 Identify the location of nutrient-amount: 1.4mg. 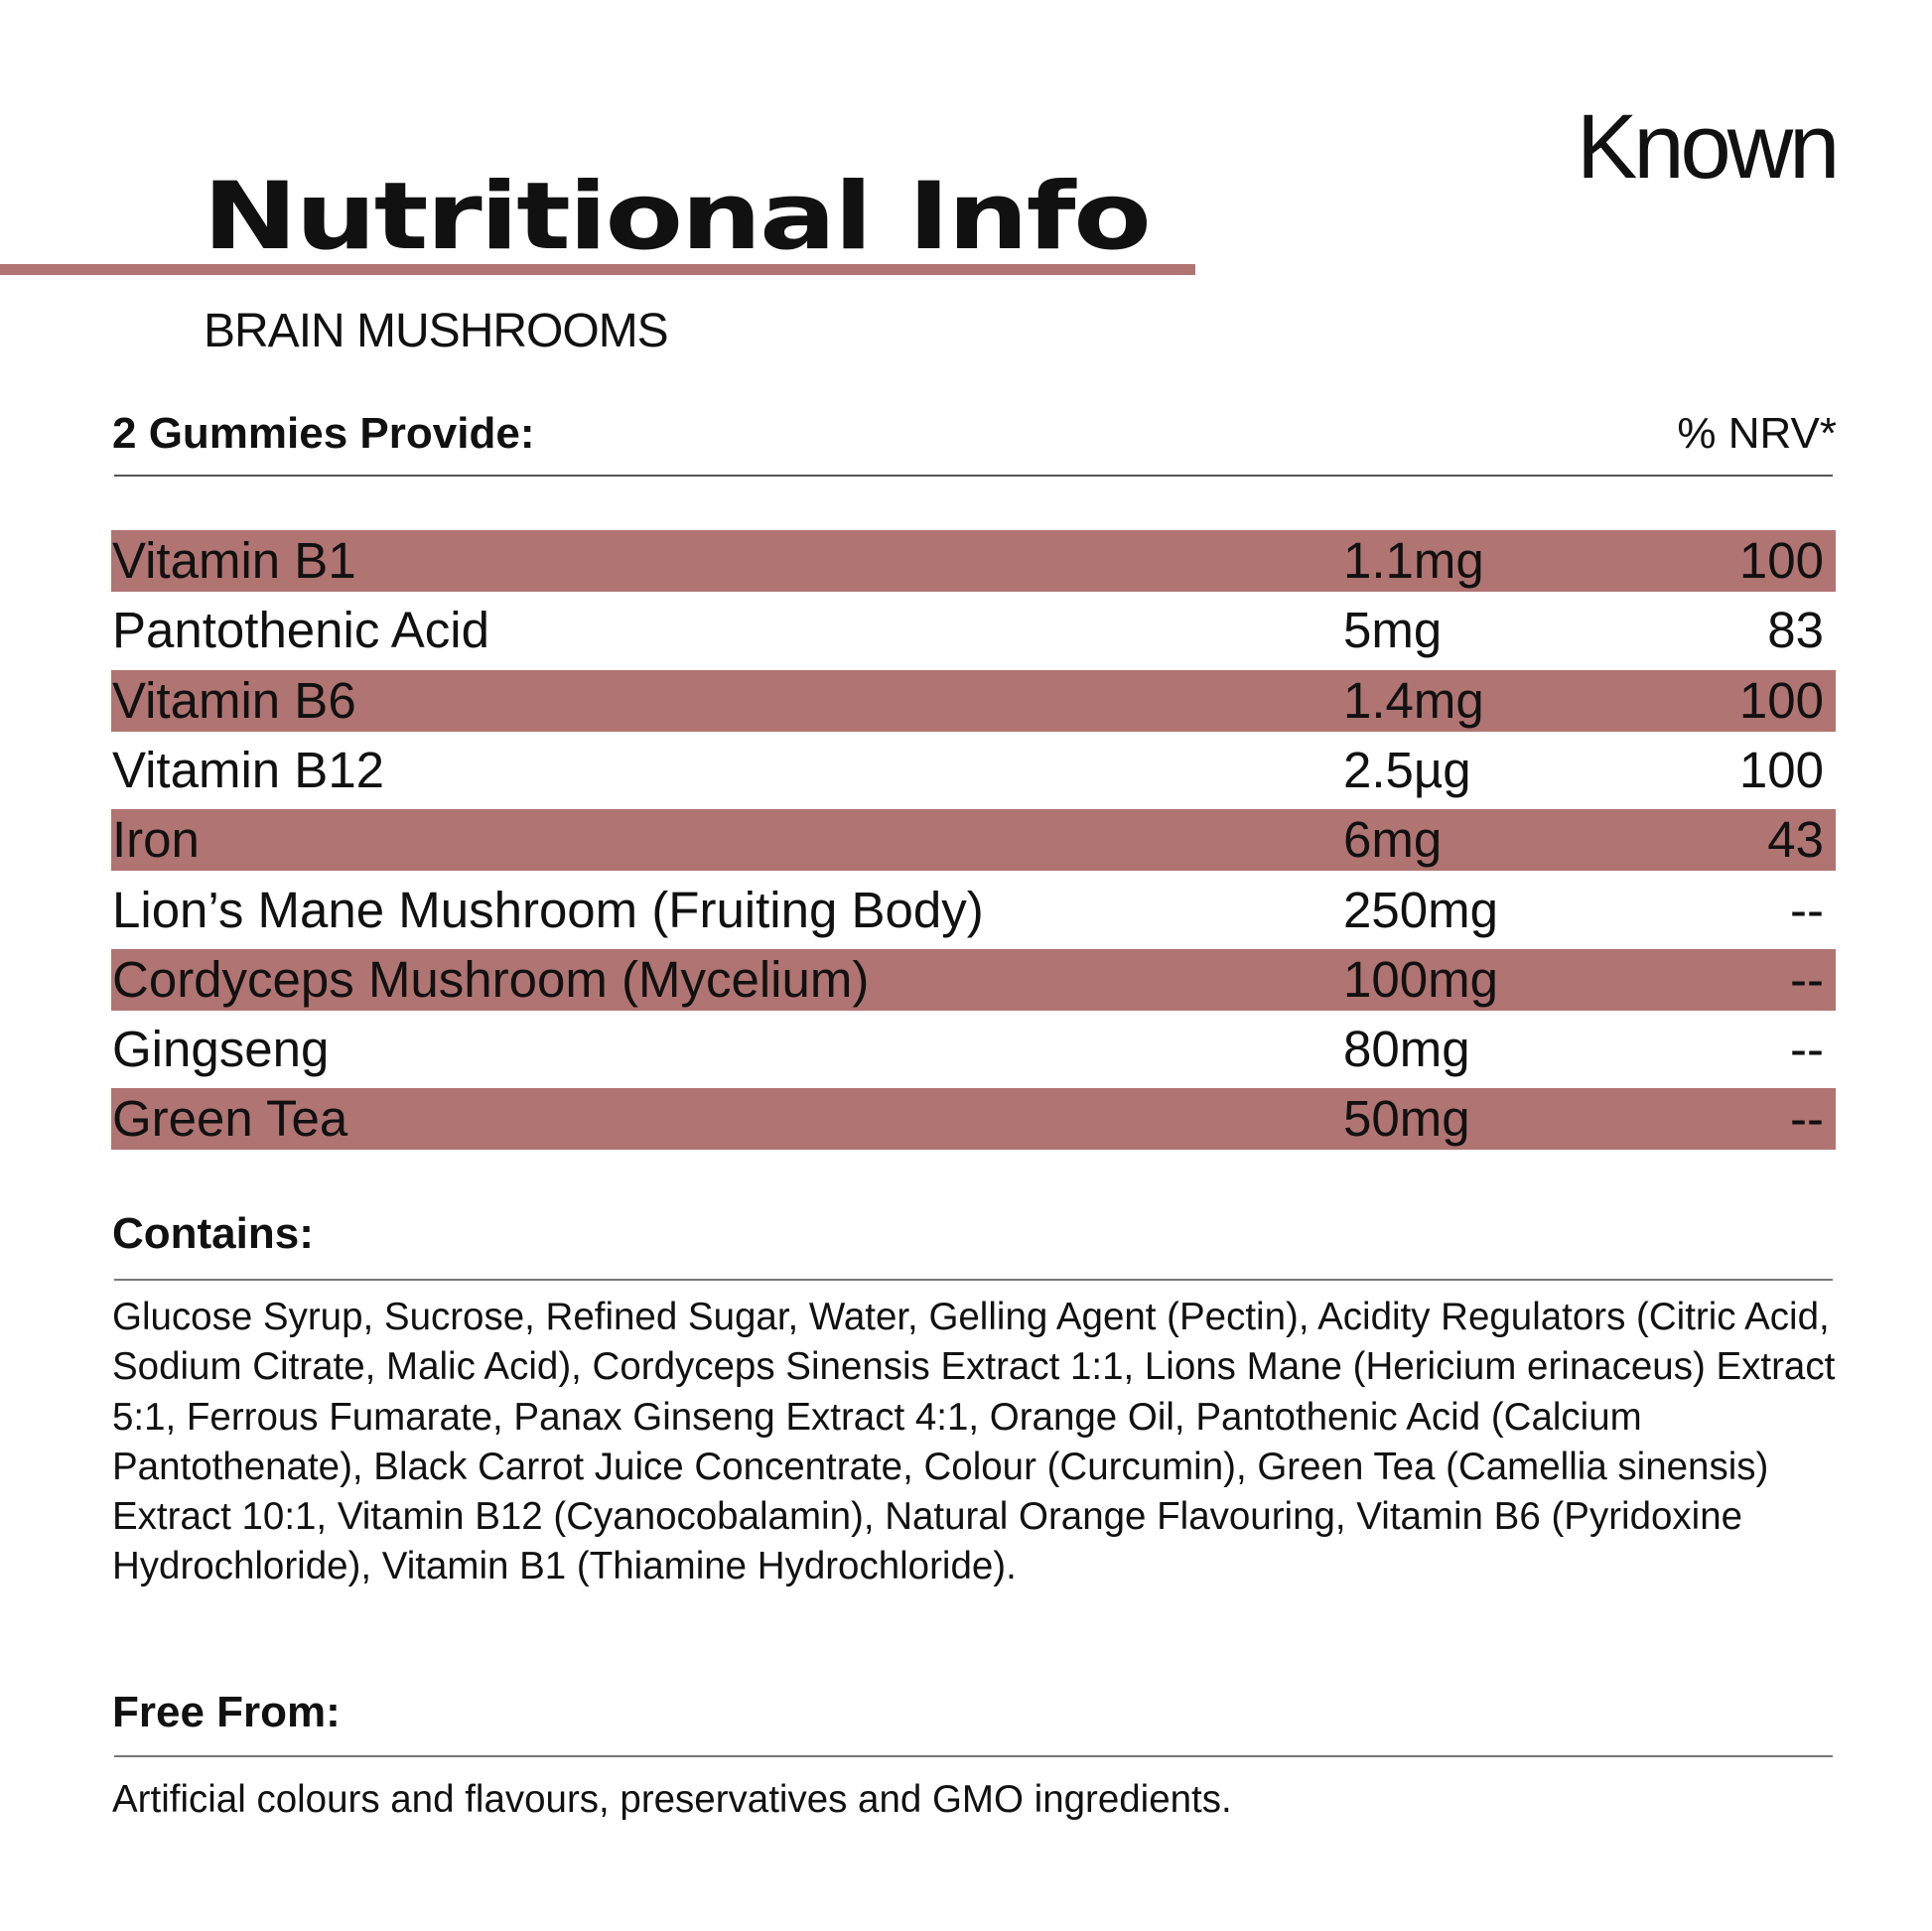
(1414, 700).